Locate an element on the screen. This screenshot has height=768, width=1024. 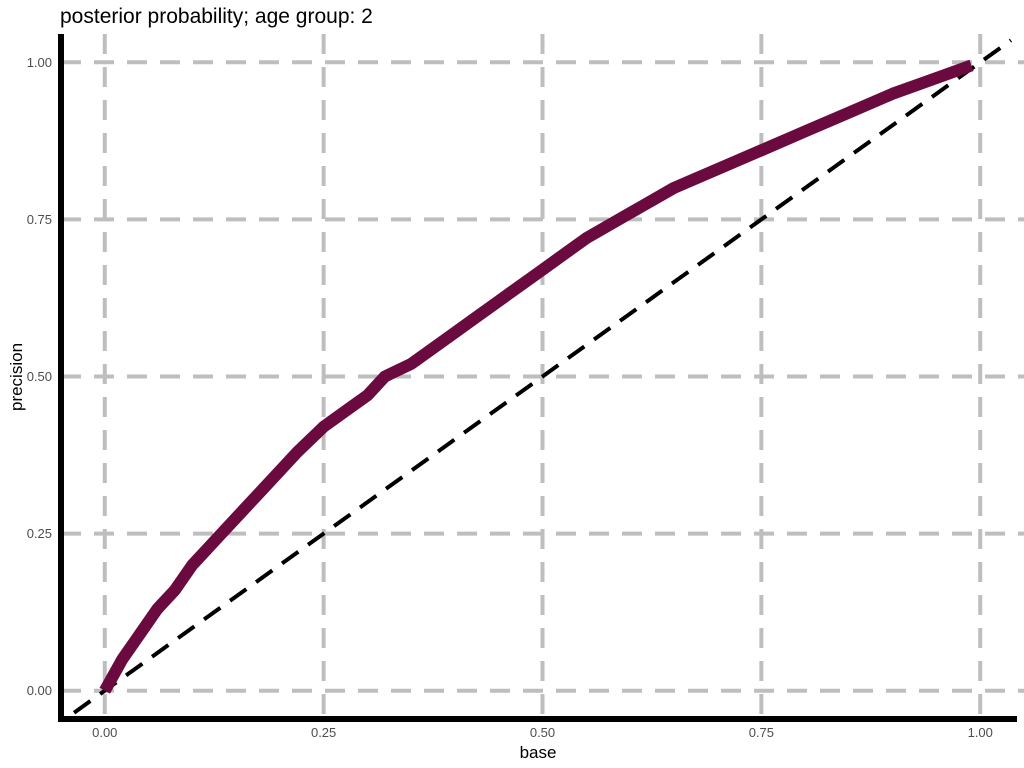
y-tick-label: 0.00 is located at coordinates (39, 690).